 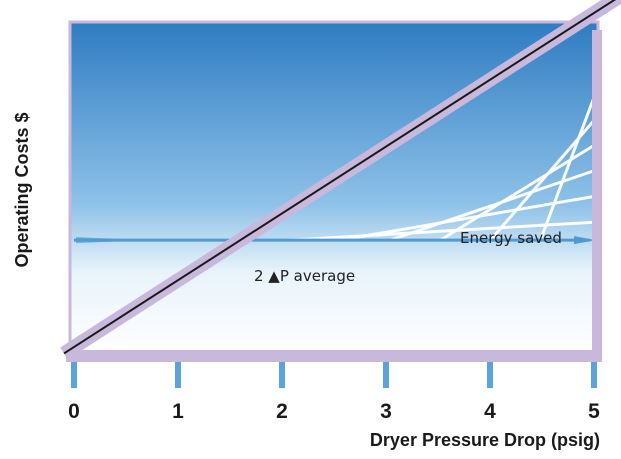 I want to click on x-axis-bar, so click(x=334, y=356).